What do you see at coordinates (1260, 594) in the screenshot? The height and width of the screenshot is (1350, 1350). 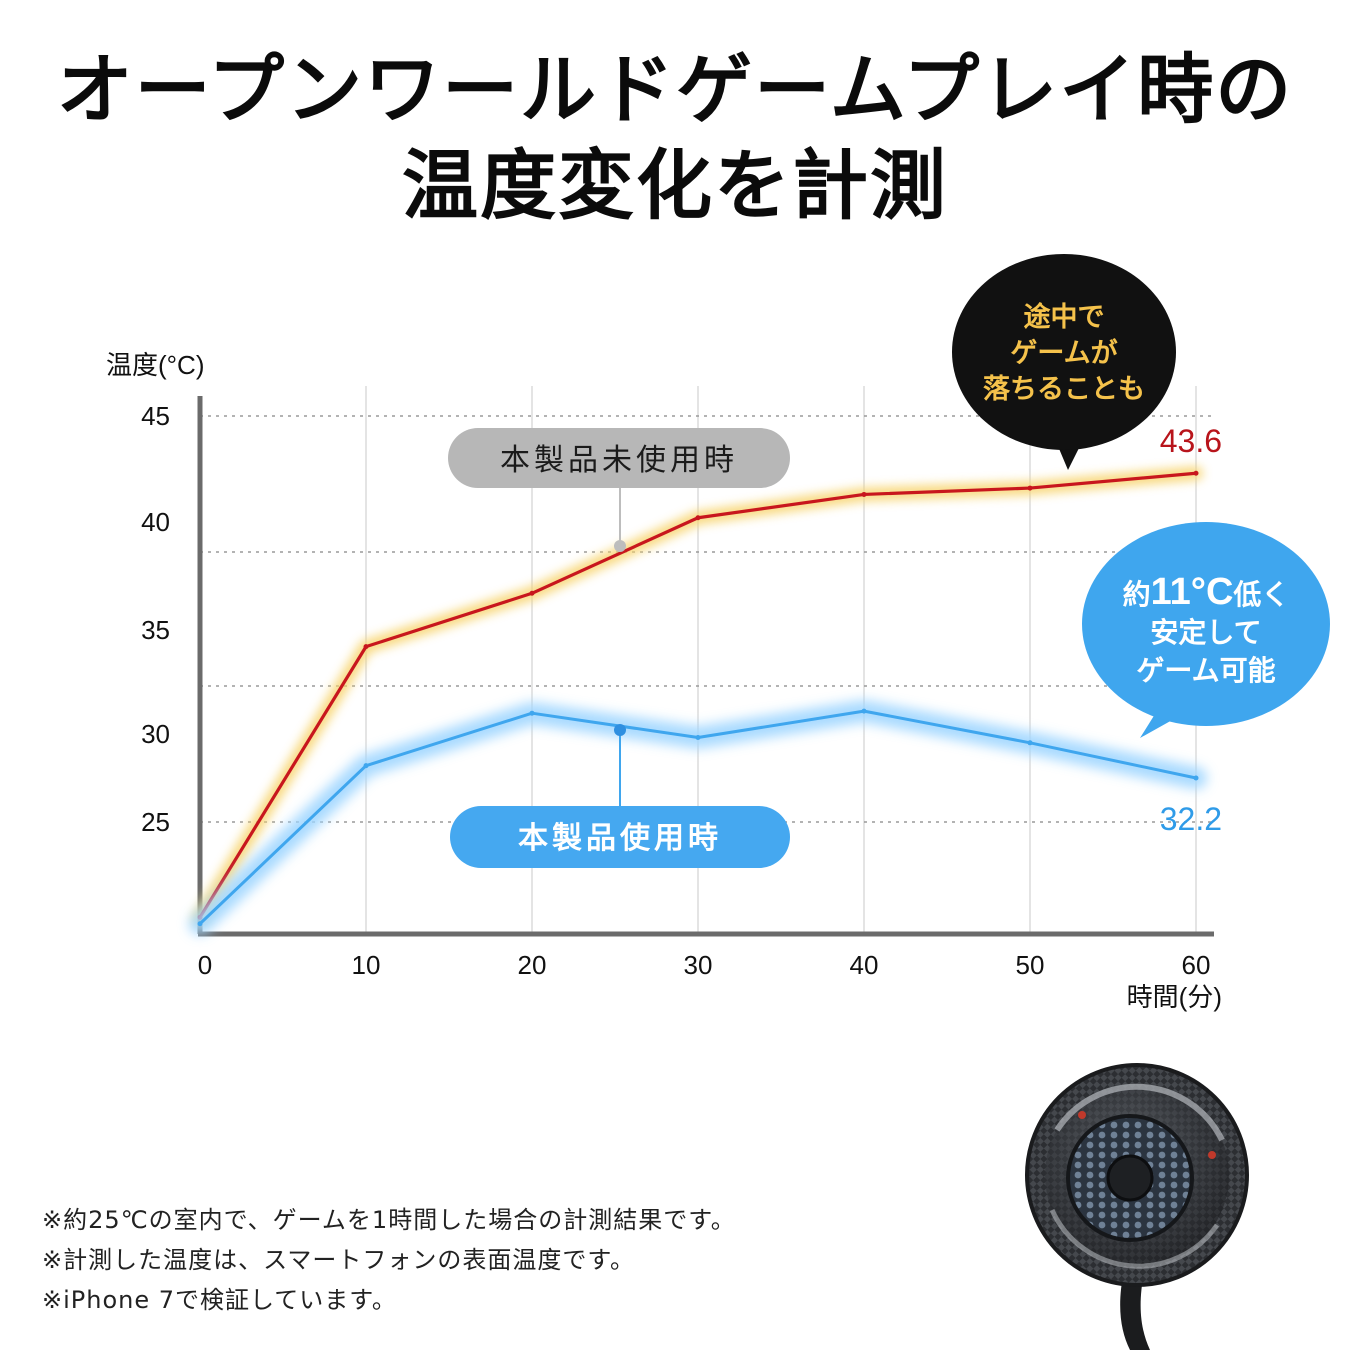 I see `callout-blue-suffix: 低く` at bounding box center [1260, 594].